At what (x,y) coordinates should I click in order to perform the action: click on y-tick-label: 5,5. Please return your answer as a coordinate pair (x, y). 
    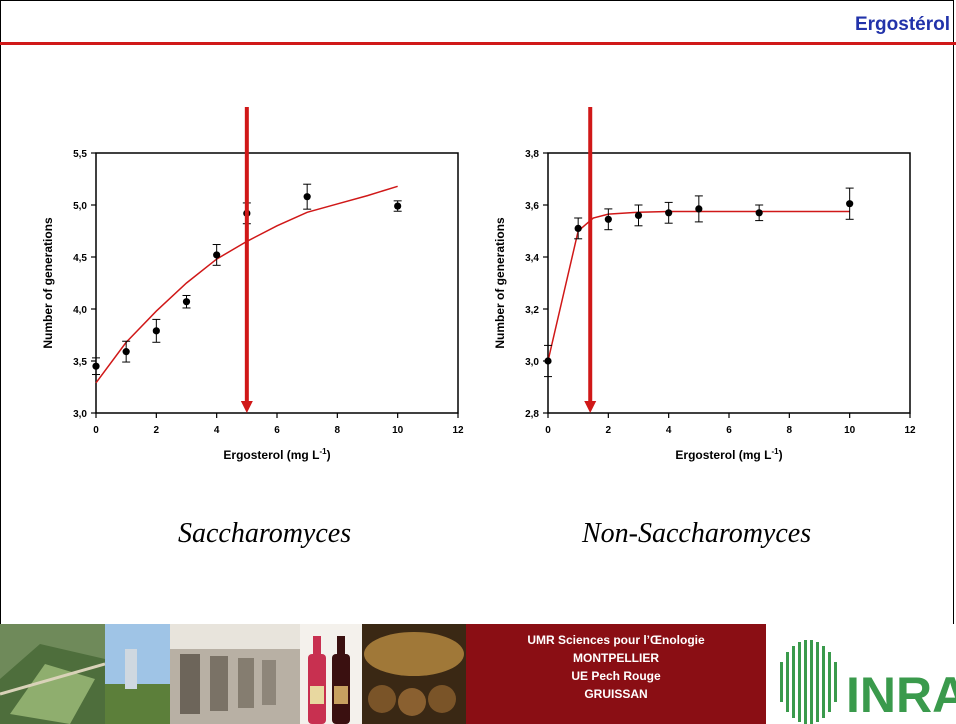
    Looking at the image, I should click on (80, 154).